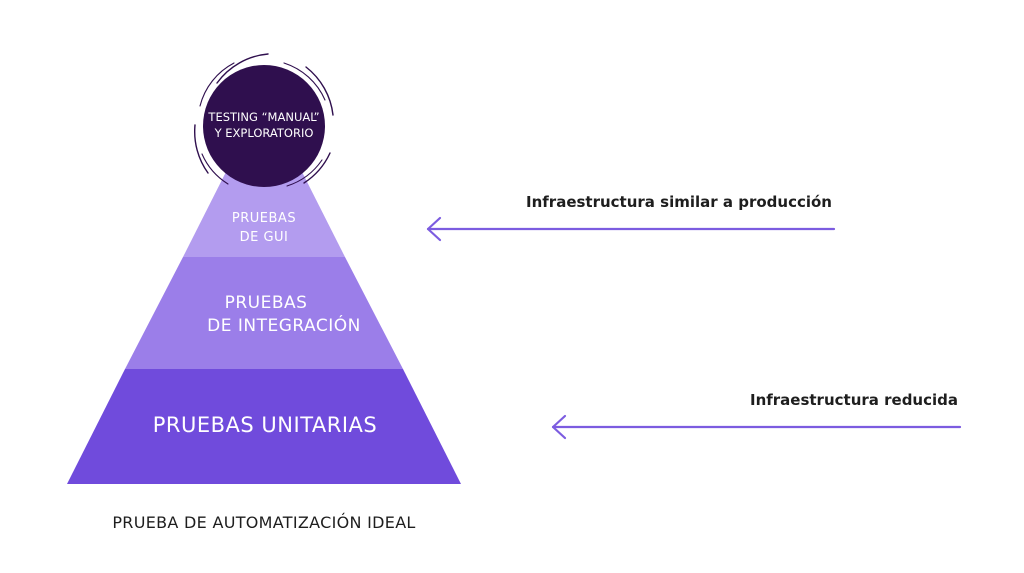 This screenshot has width=1024, height=573. I want to click on top-arrow-label: Infraestructura similar a producción, so click(679, 202).